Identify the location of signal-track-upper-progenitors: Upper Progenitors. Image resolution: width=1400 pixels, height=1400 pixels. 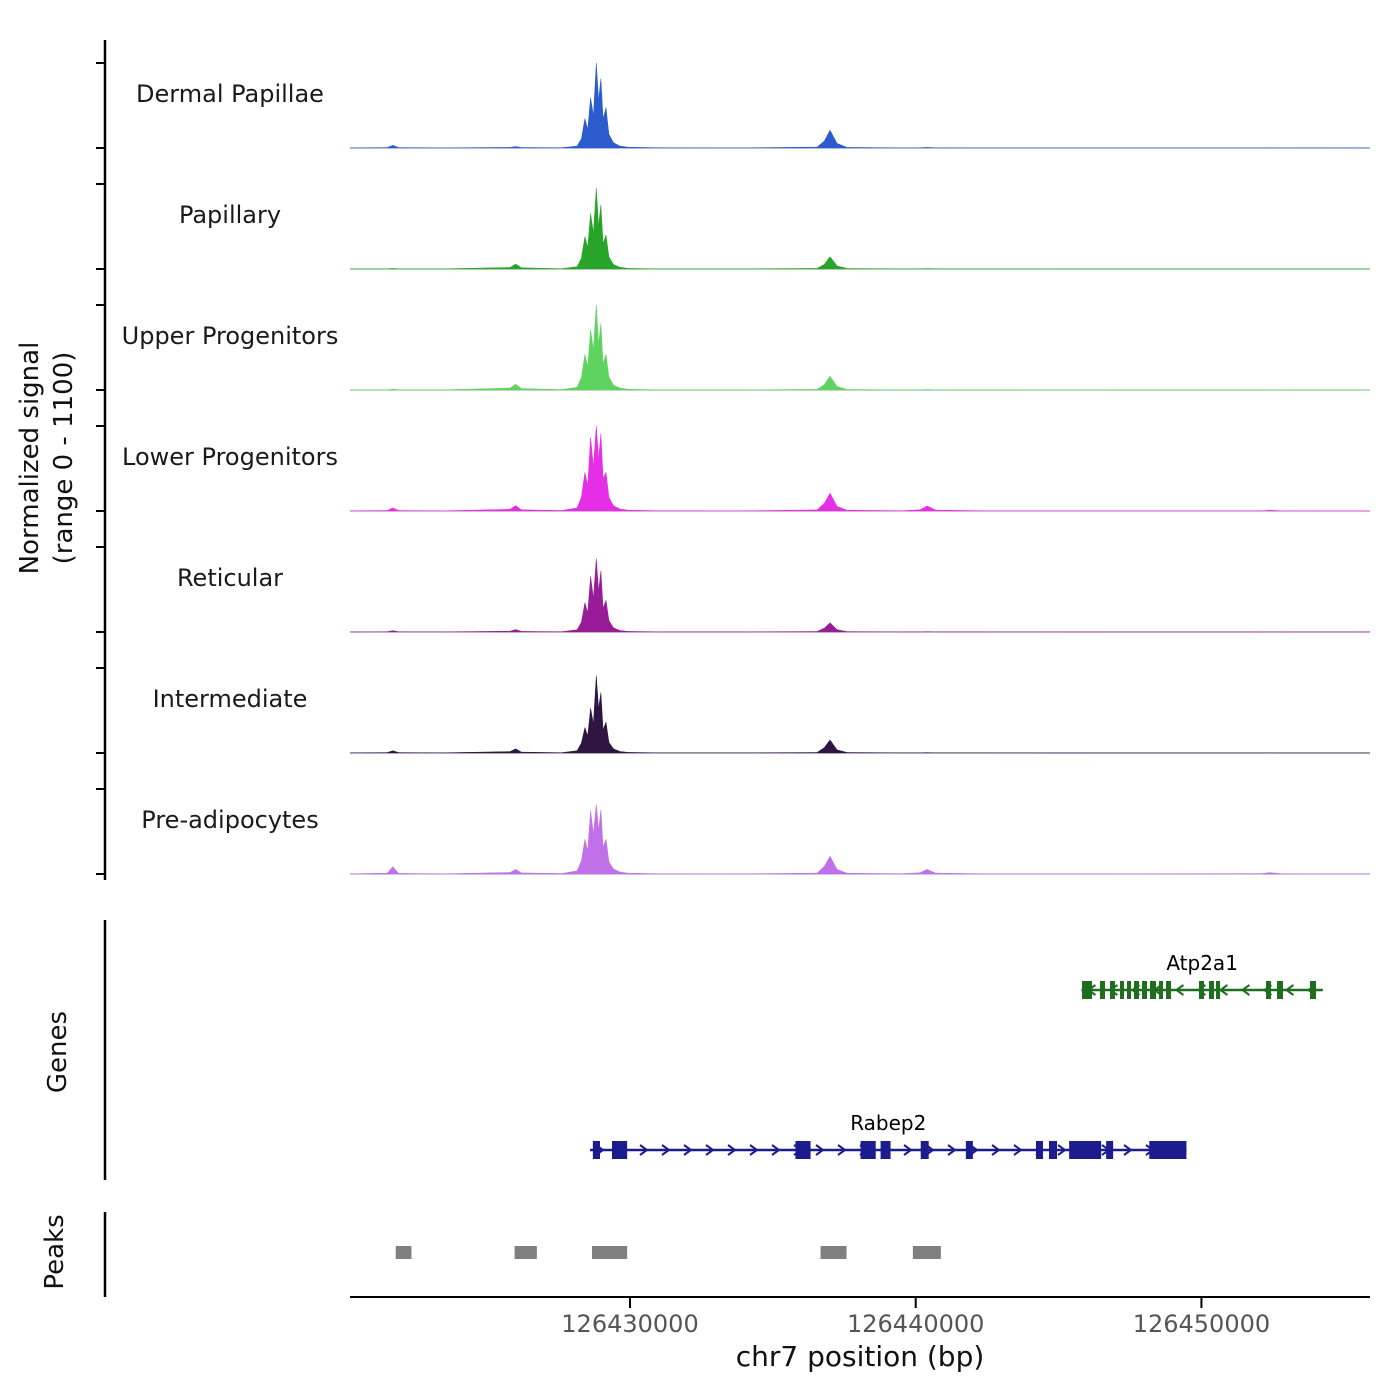
(746, 347).